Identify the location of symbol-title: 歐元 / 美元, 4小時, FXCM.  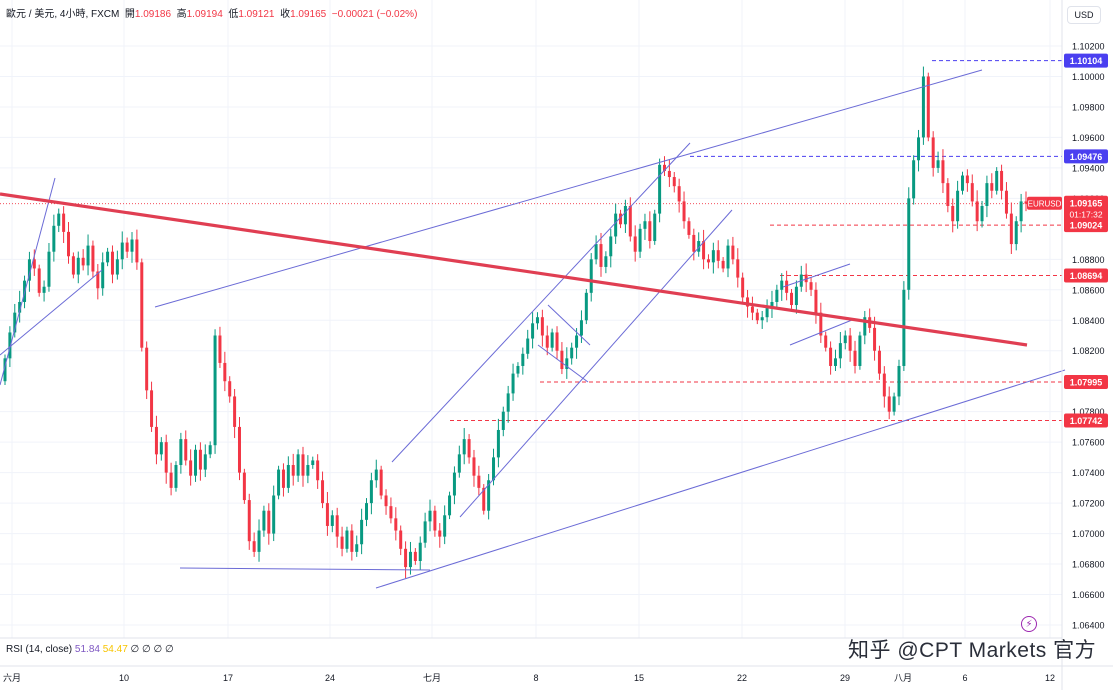
(63, 14).